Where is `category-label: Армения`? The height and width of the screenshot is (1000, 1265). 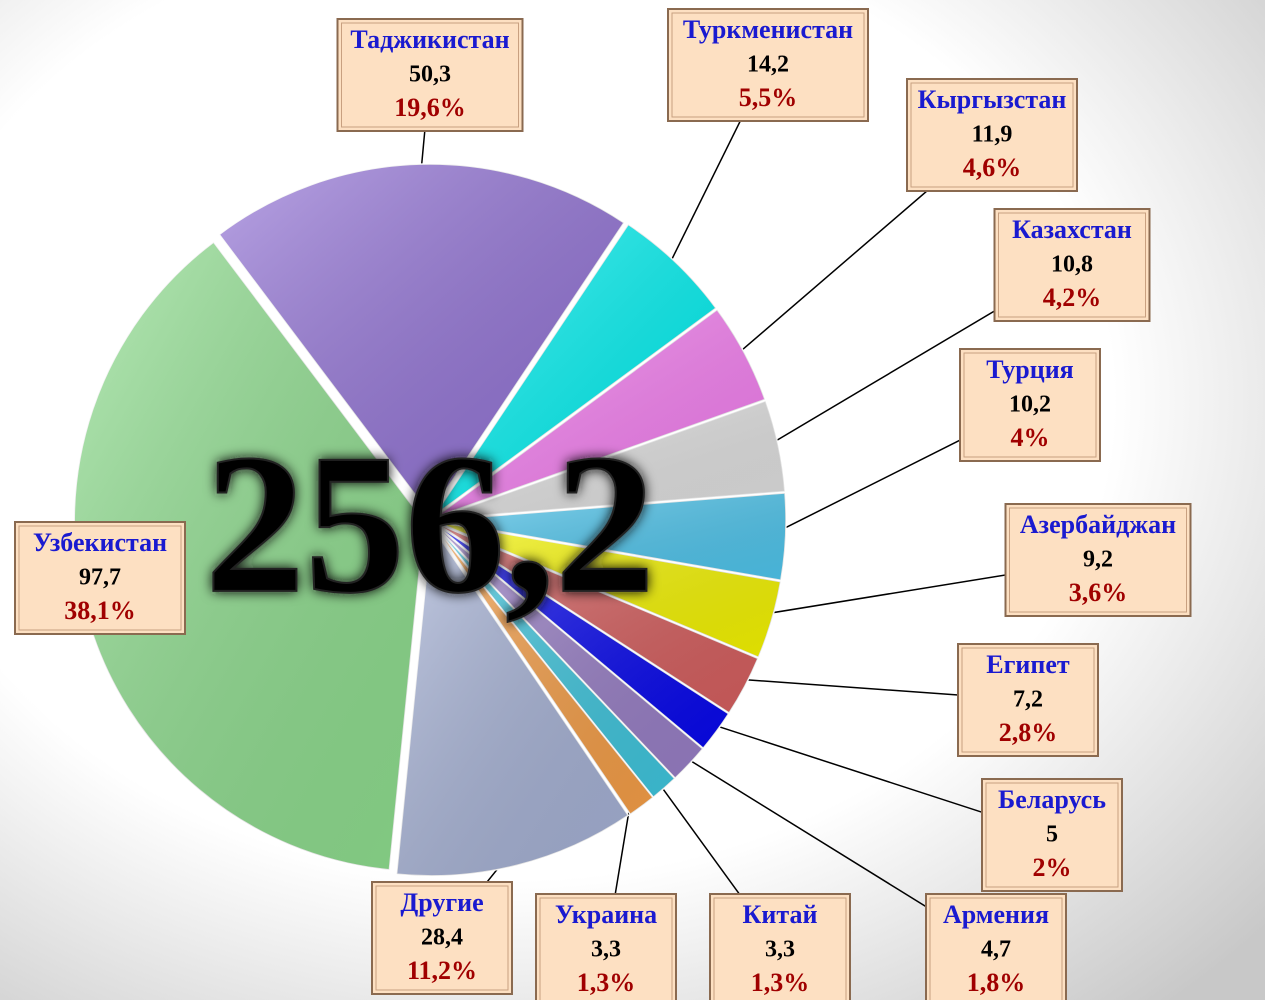
category-label: Армения is located at coordinates (996, 914).